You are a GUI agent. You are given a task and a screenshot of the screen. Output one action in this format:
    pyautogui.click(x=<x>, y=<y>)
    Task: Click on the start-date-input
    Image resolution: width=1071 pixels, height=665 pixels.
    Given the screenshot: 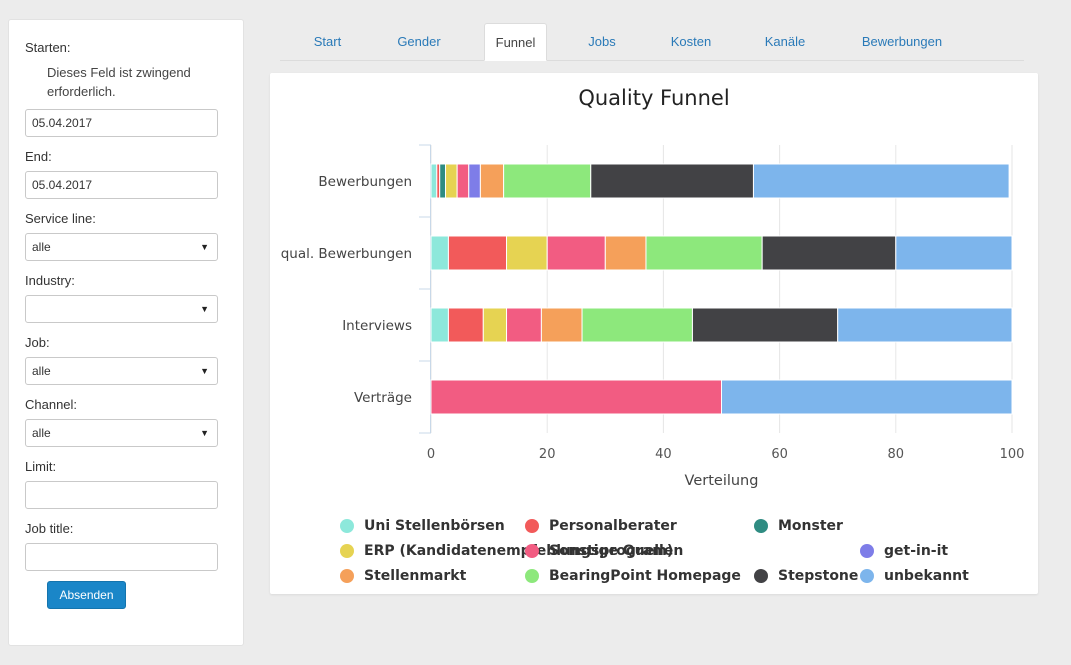 What is the action you would take?
    pyautogui.click(x=121, y=123)
    